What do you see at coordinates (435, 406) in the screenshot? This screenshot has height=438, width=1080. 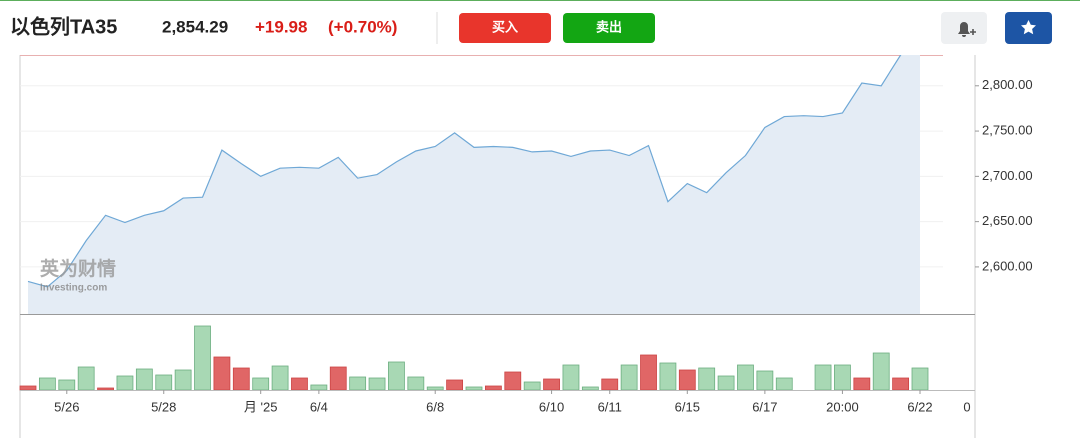 I see `x-tick-label: 6/8` at bounding box center [435, 406].